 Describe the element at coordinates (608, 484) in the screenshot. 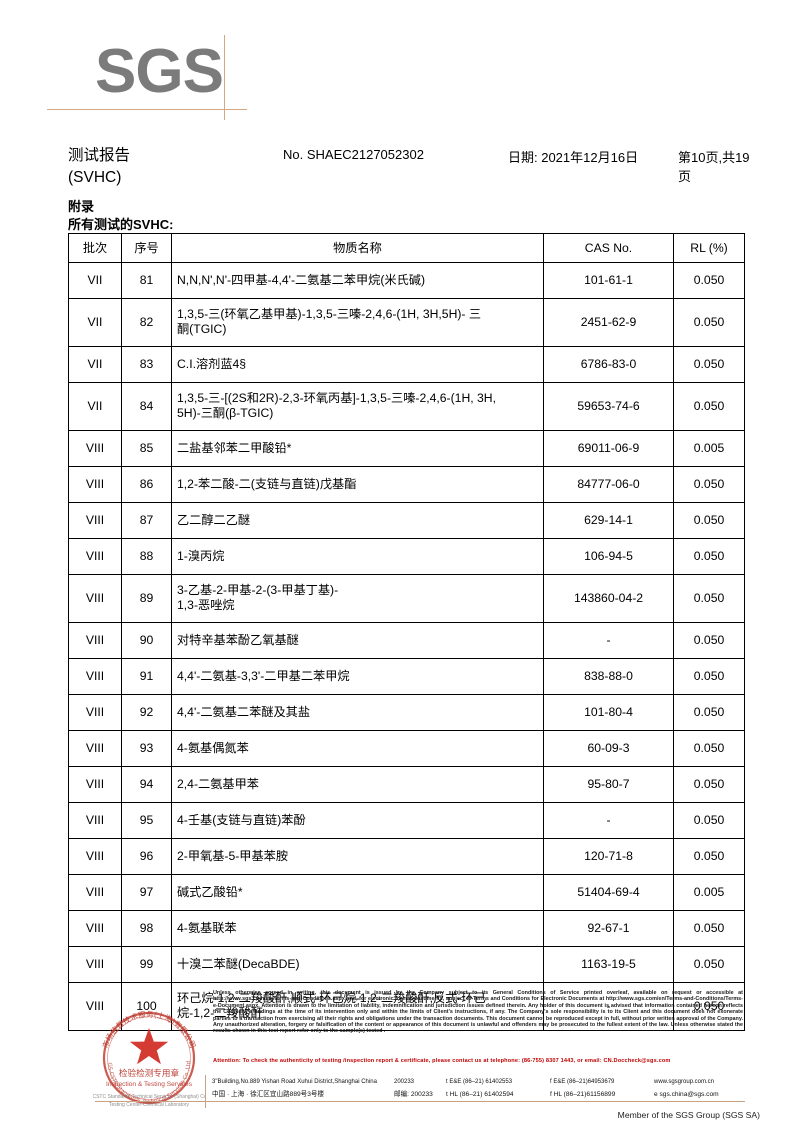

I see `cell-cas: 84777-06-0` at that location.